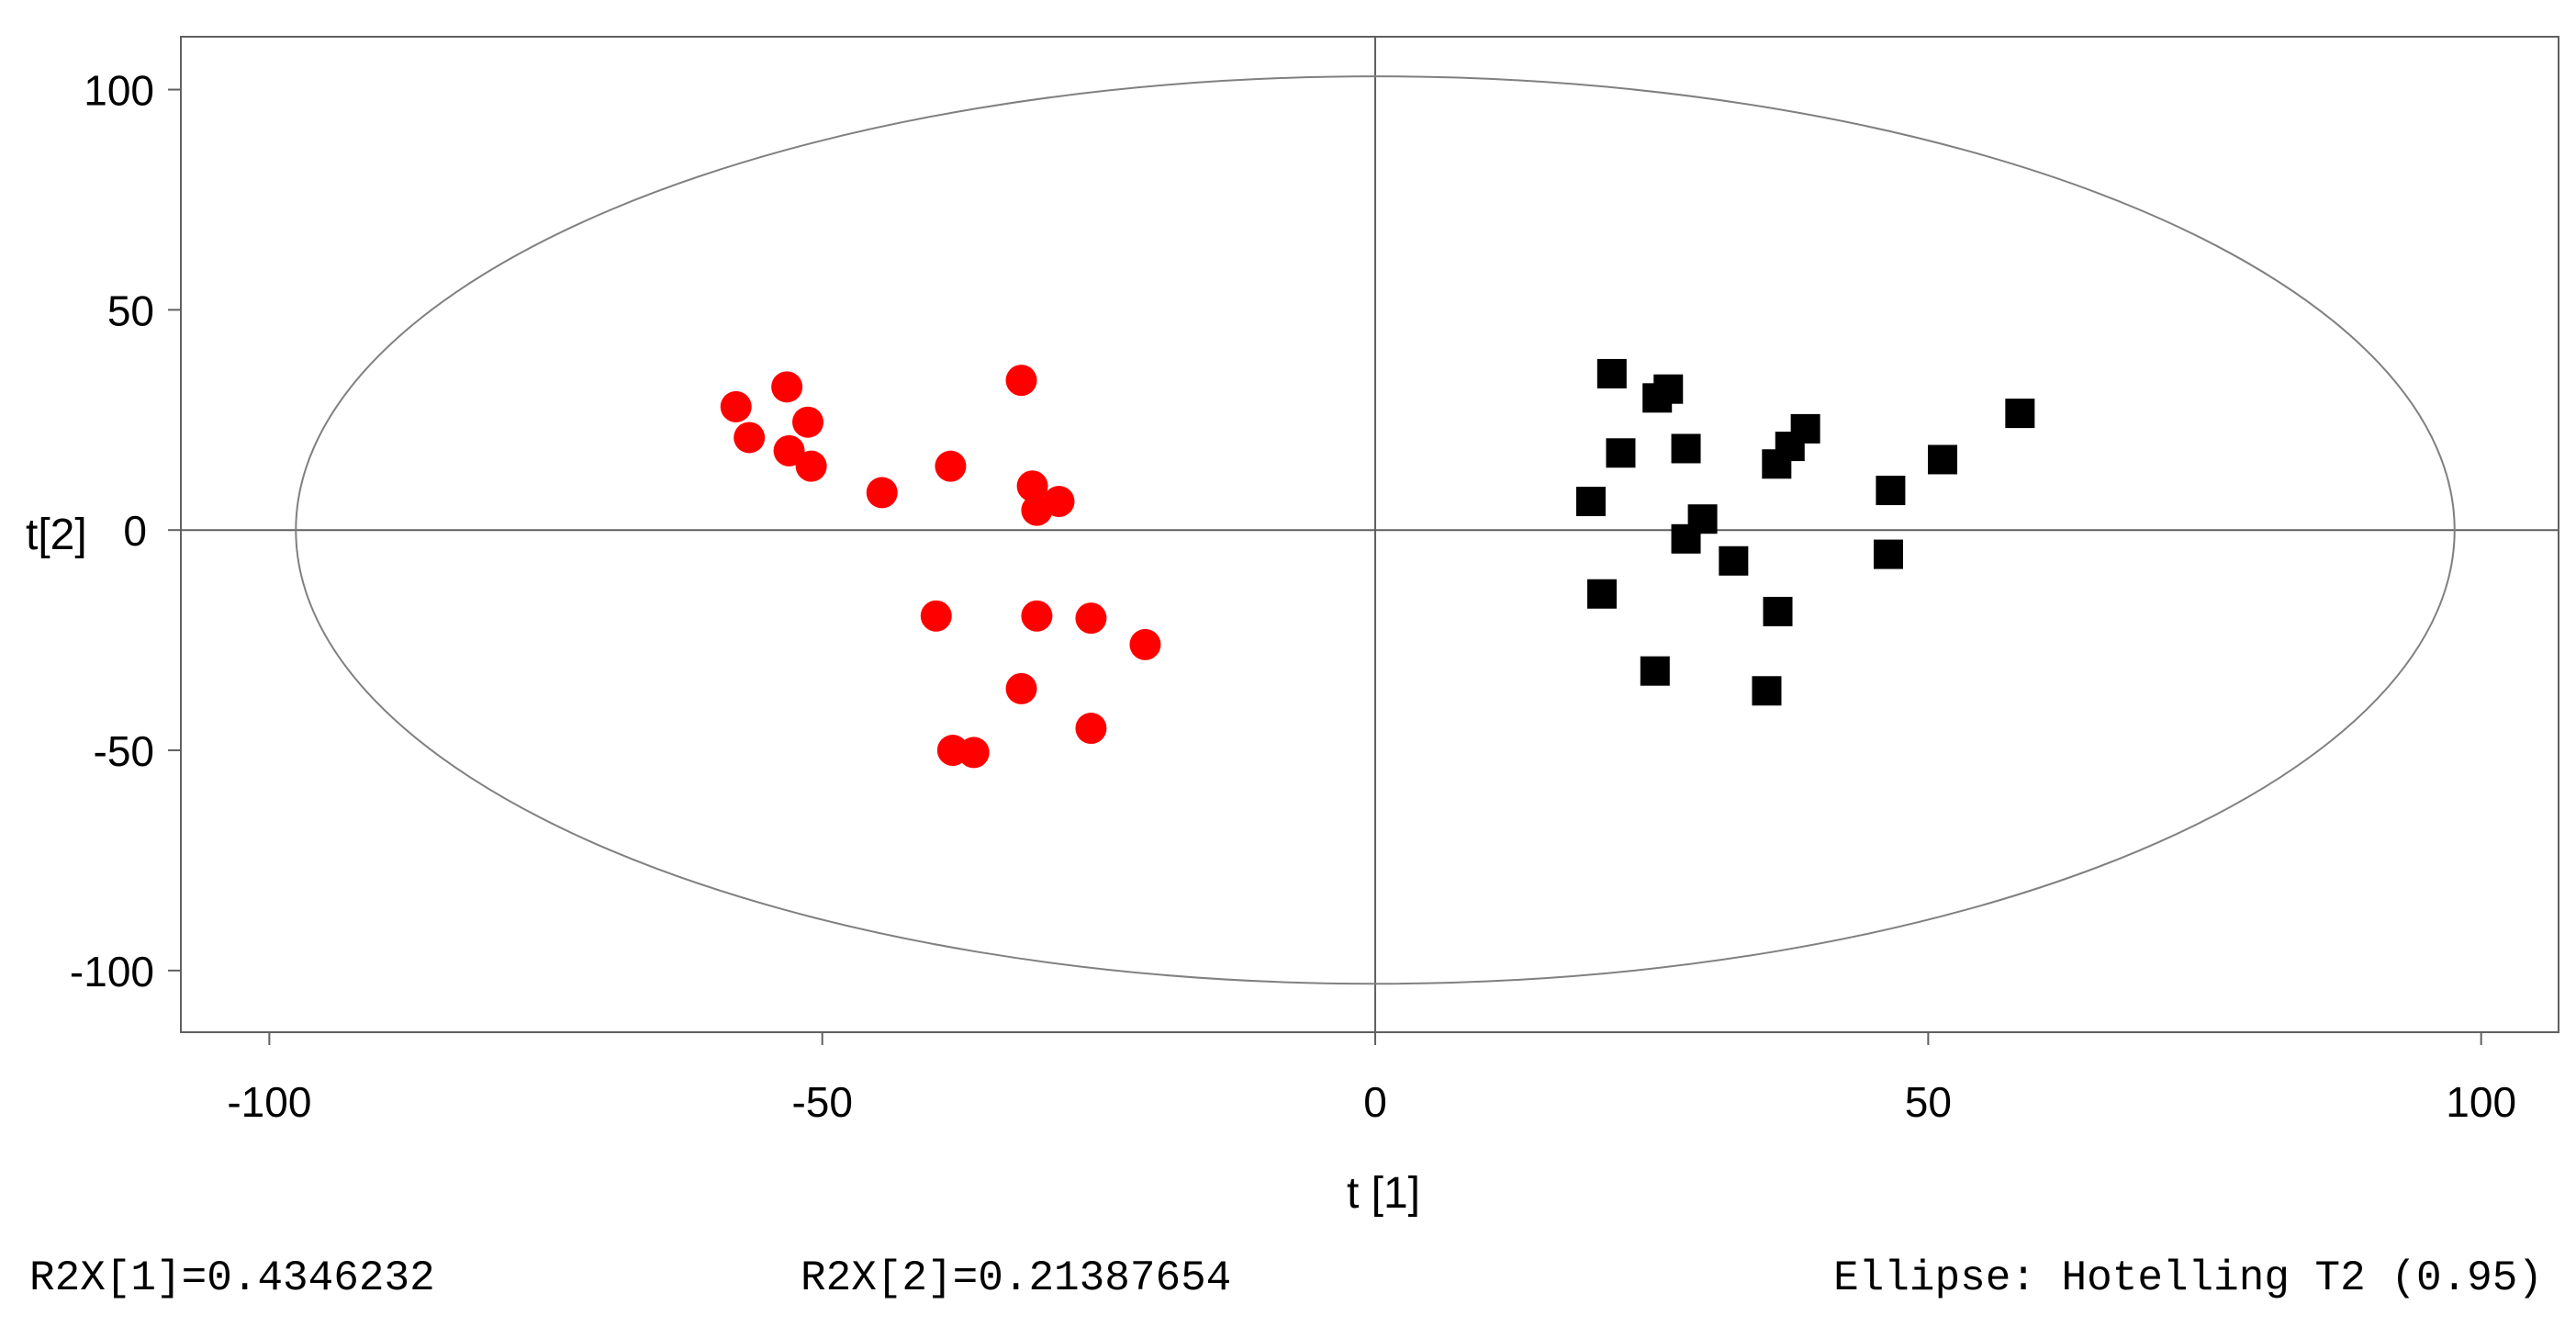 This screenshot has height=1327, width=2576. Describe the element at coordinates (1016, 1278) in the screenshot. I see `r2x2-label: R2X[2]=0.21387654` at that location.